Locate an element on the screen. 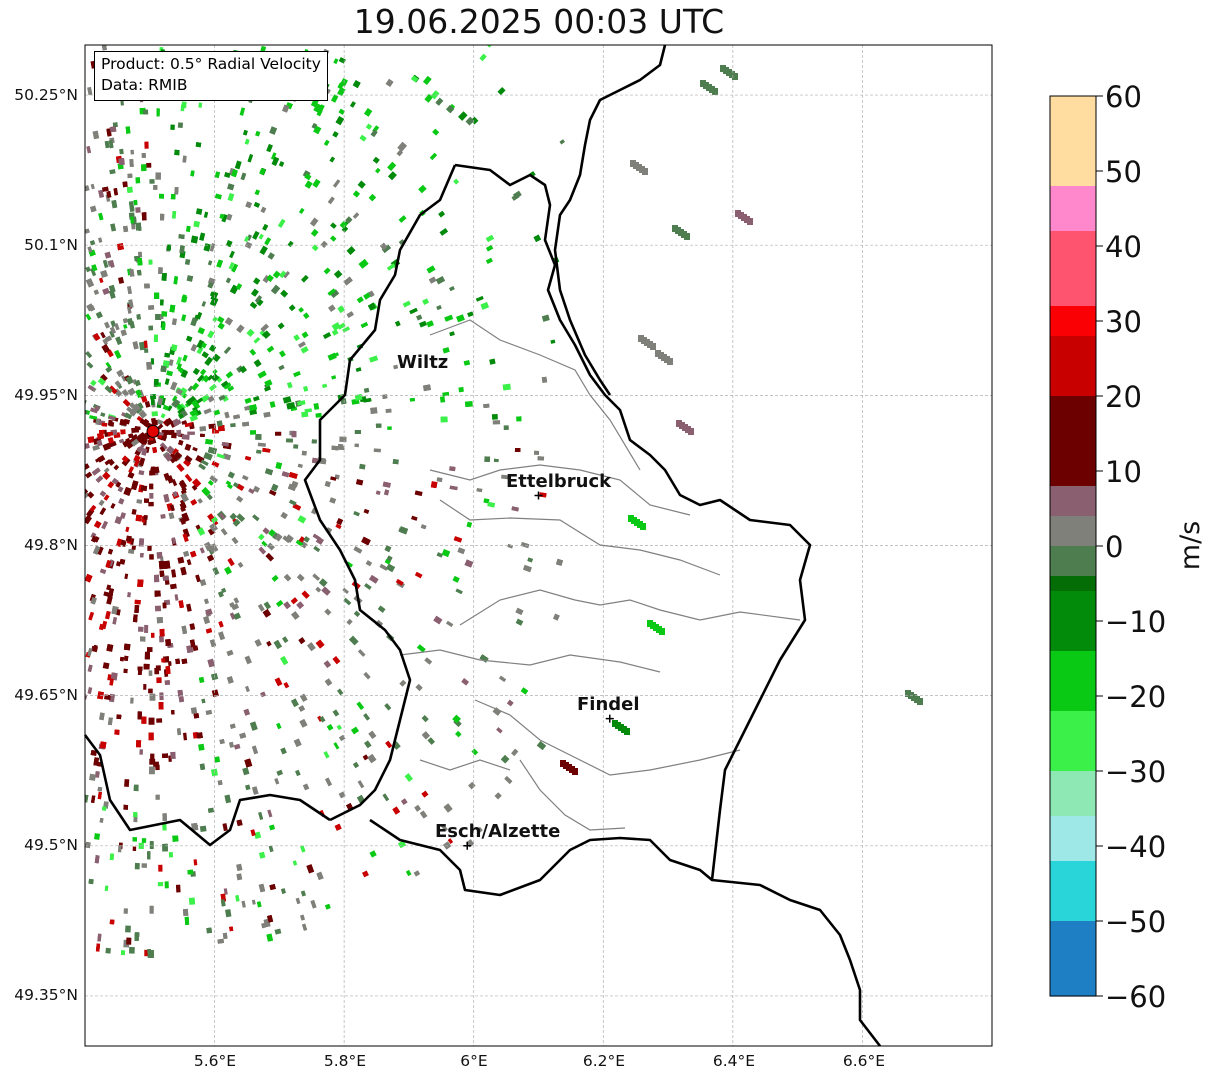  product-label: Product: 0.5° Radial Velocity is located at coordinates (211, 64).